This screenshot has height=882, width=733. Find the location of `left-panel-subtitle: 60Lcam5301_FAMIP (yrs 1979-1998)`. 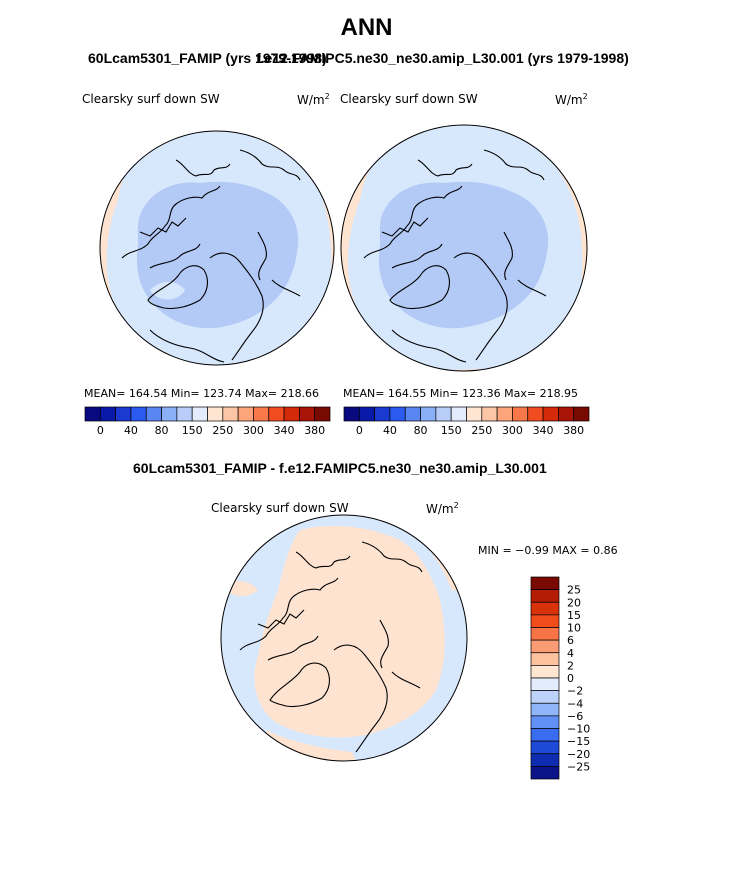

left-panel-subtitle: 60Lcam5301_FAMIP (yrs 1979-1998) is located at coordinates (207, 58).